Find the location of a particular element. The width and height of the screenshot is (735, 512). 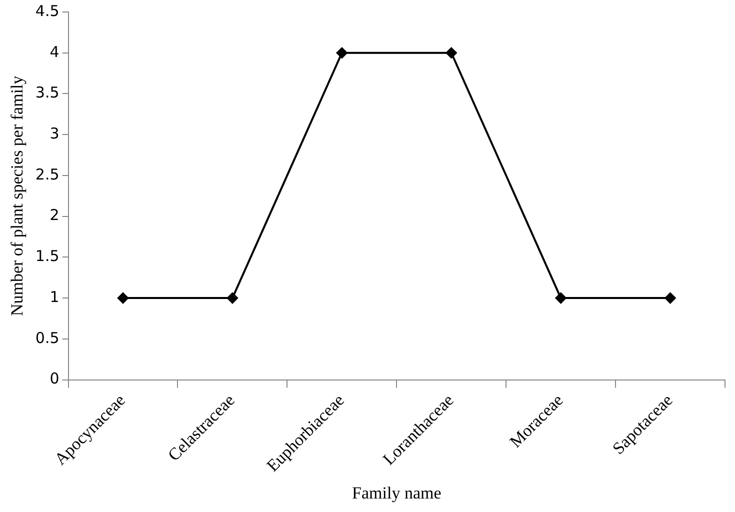

y-tick-label: 2 is located at coordinates (55, 215).